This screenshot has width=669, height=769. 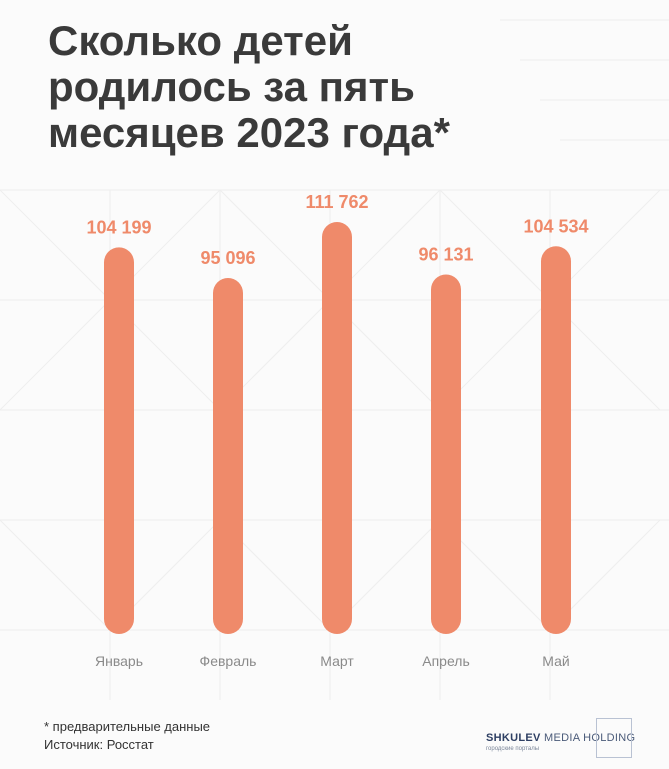 I want to click on footnote-source: Источник: Росстат, so click(x=99, y=744).